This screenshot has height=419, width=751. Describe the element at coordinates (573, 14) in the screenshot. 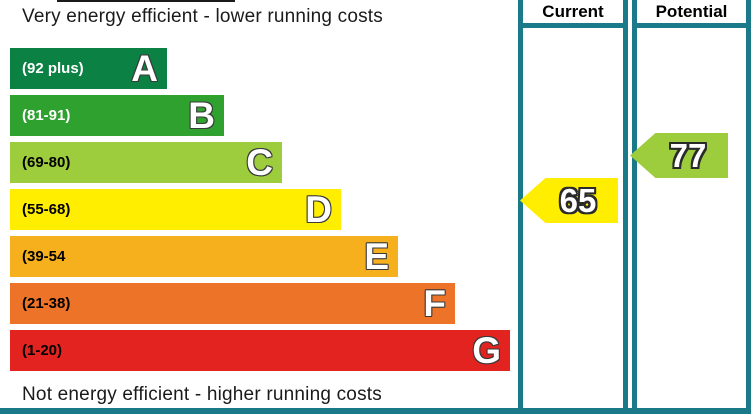

I see `current-column-header: Current` at that location.